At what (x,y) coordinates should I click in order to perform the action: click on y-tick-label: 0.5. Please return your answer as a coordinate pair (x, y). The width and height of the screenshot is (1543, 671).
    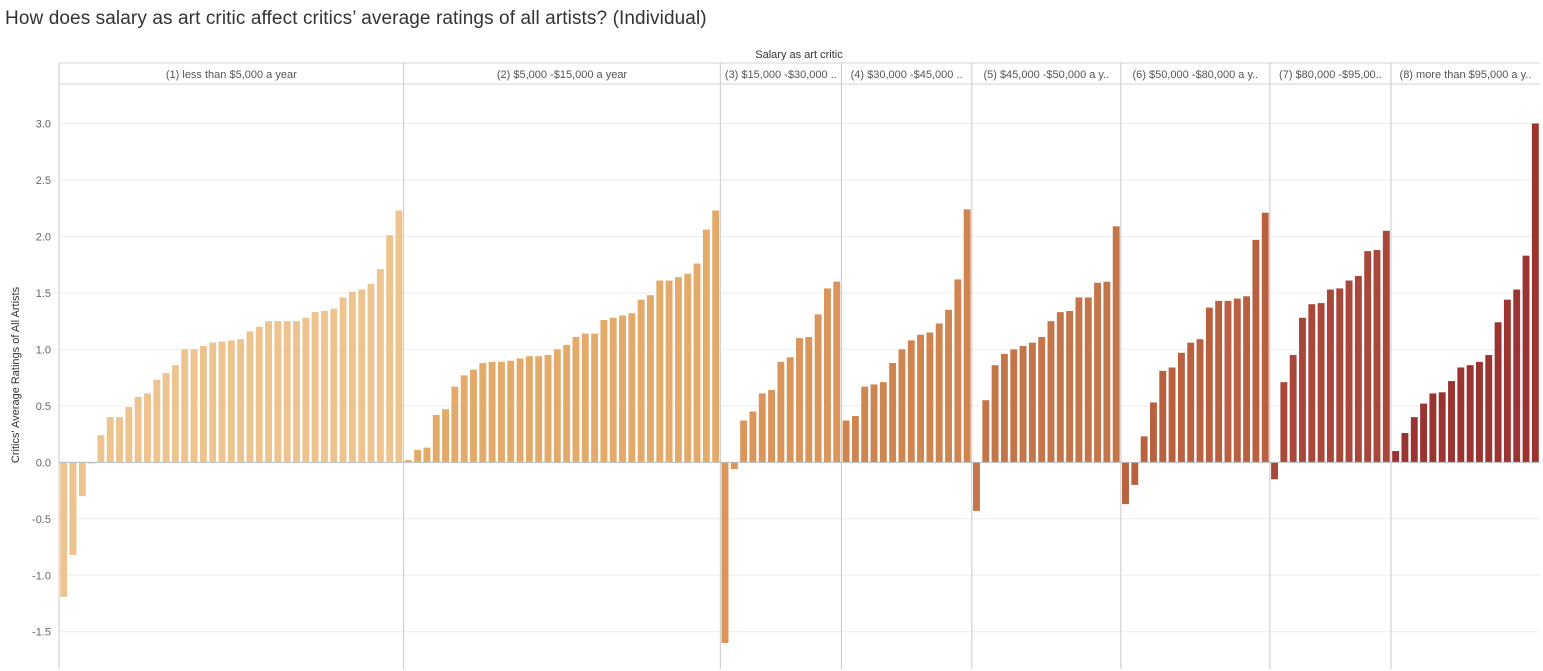
    Looking at the image, I should click on (43, 407).